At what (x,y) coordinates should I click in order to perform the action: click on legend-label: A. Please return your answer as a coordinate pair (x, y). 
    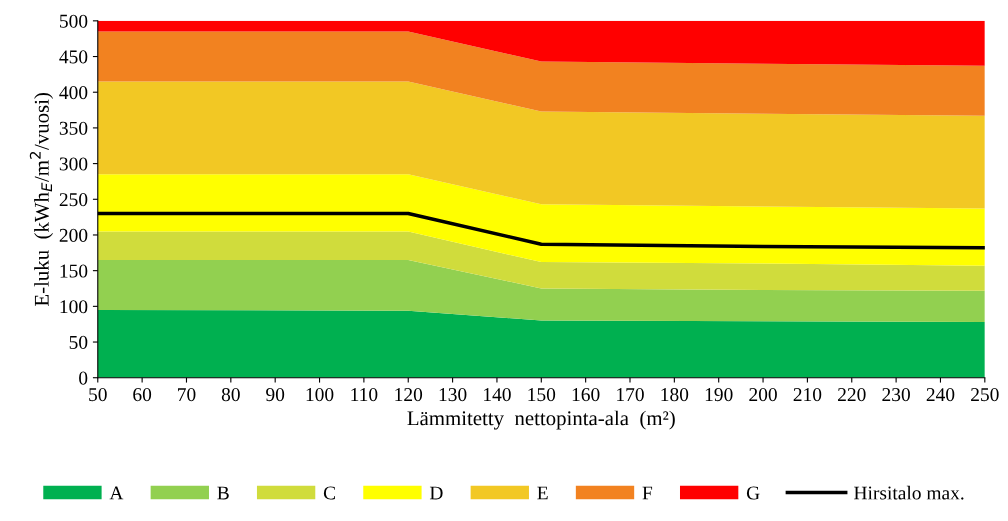
    Looking at the image, I should click on (116, 493).